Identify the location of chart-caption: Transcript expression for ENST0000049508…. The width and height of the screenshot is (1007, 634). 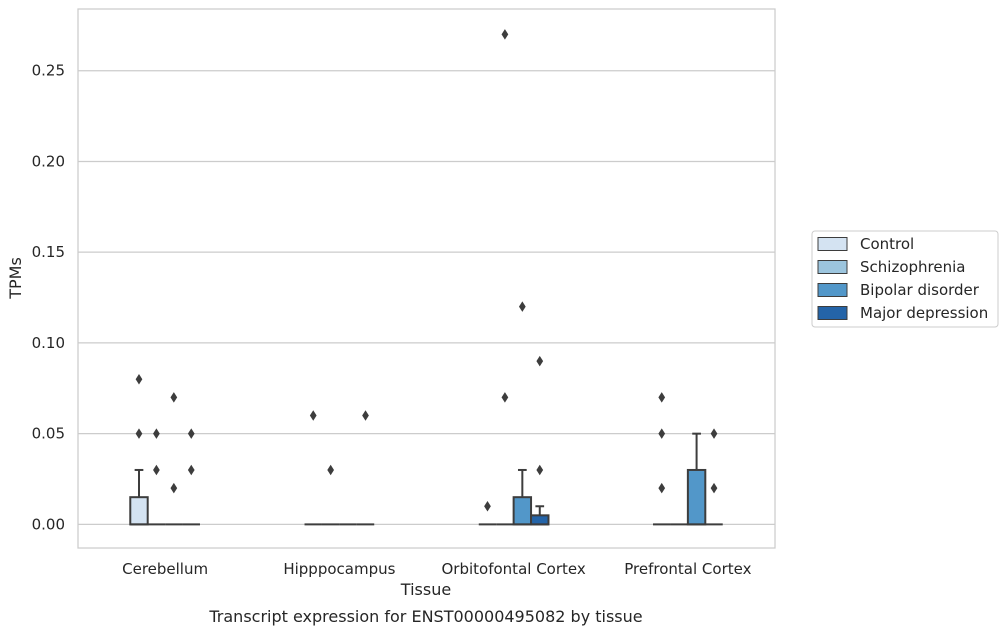
(425, 616).